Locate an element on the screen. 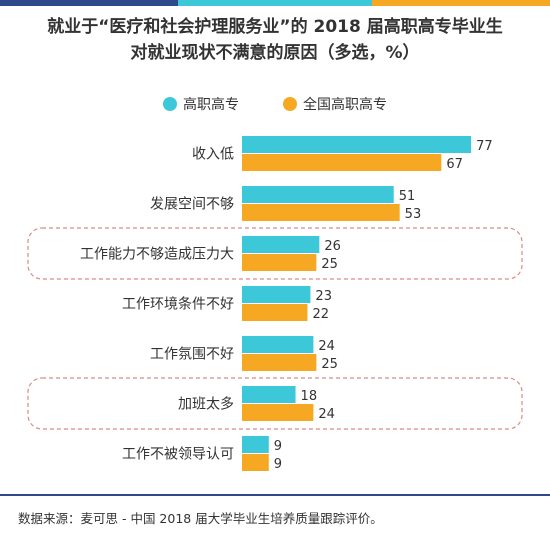  category-label: 工作环境条件不好 is located at coordinates (178, 304).